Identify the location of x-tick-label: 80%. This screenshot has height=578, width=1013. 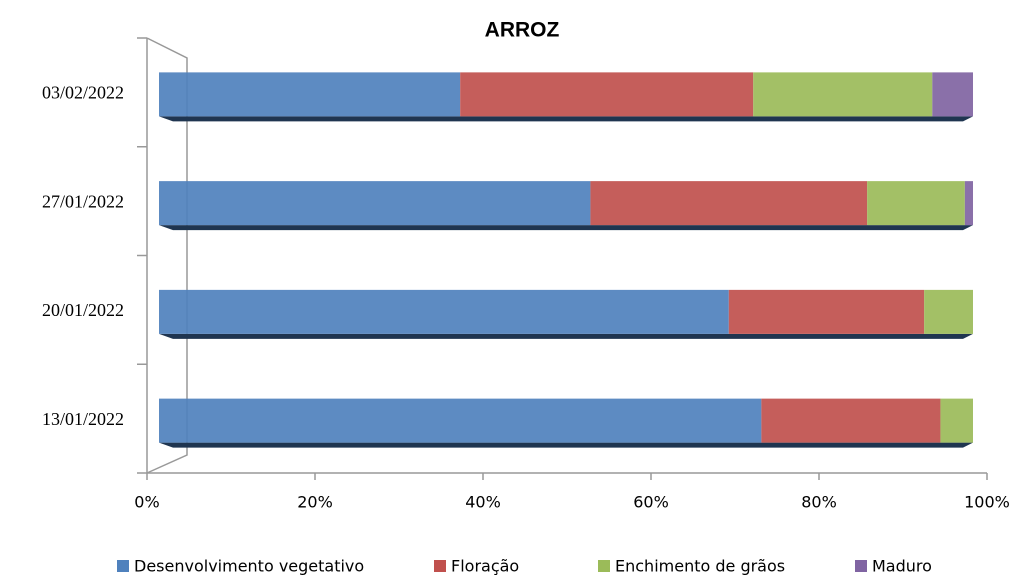
(819, 502).